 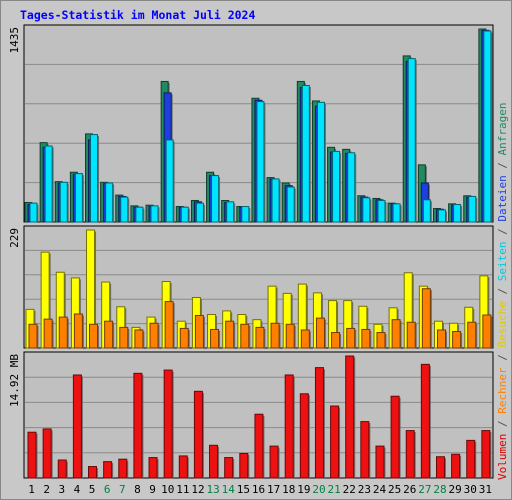 I want to click on x-tick-label-9: 9, so click(x=152, y=489).